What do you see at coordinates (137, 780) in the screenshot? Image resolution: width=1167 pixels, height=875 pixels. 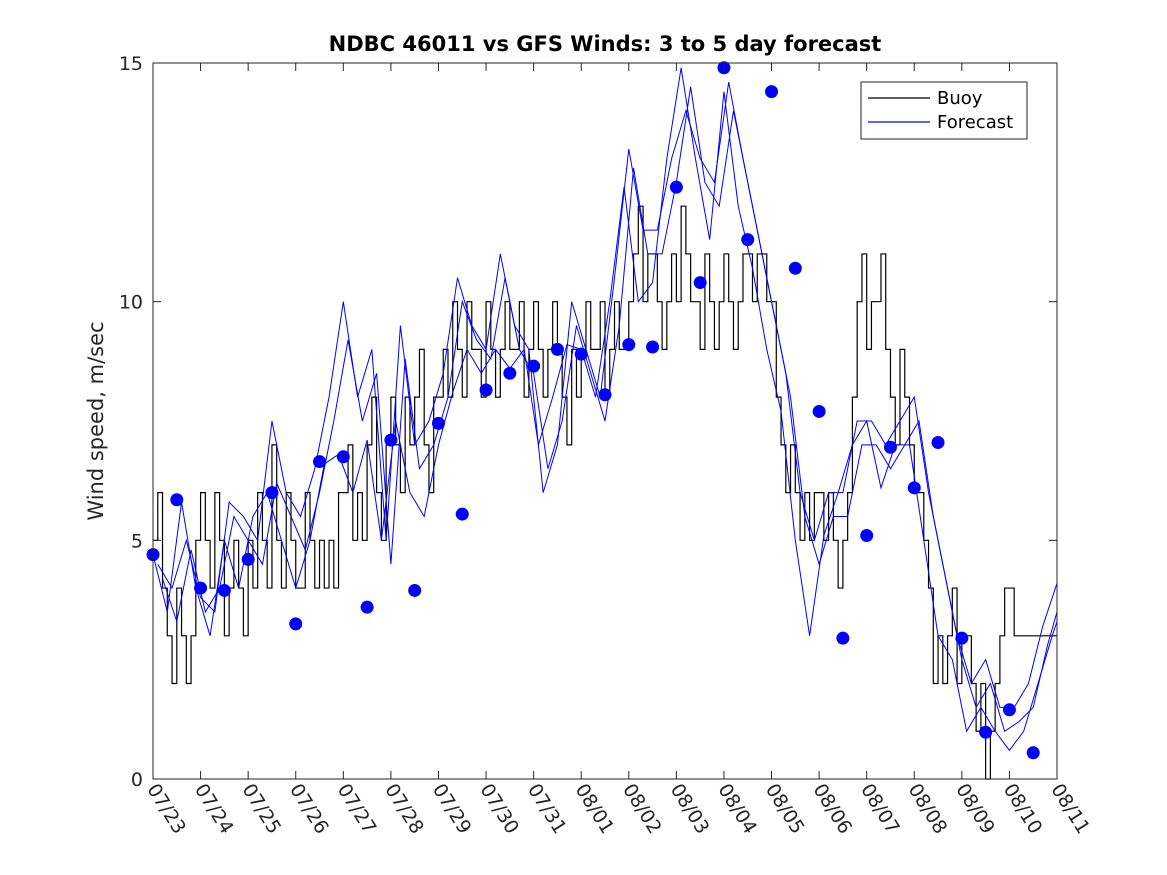 I see `y-tick-label: 0` at bounding box center [137, 780].